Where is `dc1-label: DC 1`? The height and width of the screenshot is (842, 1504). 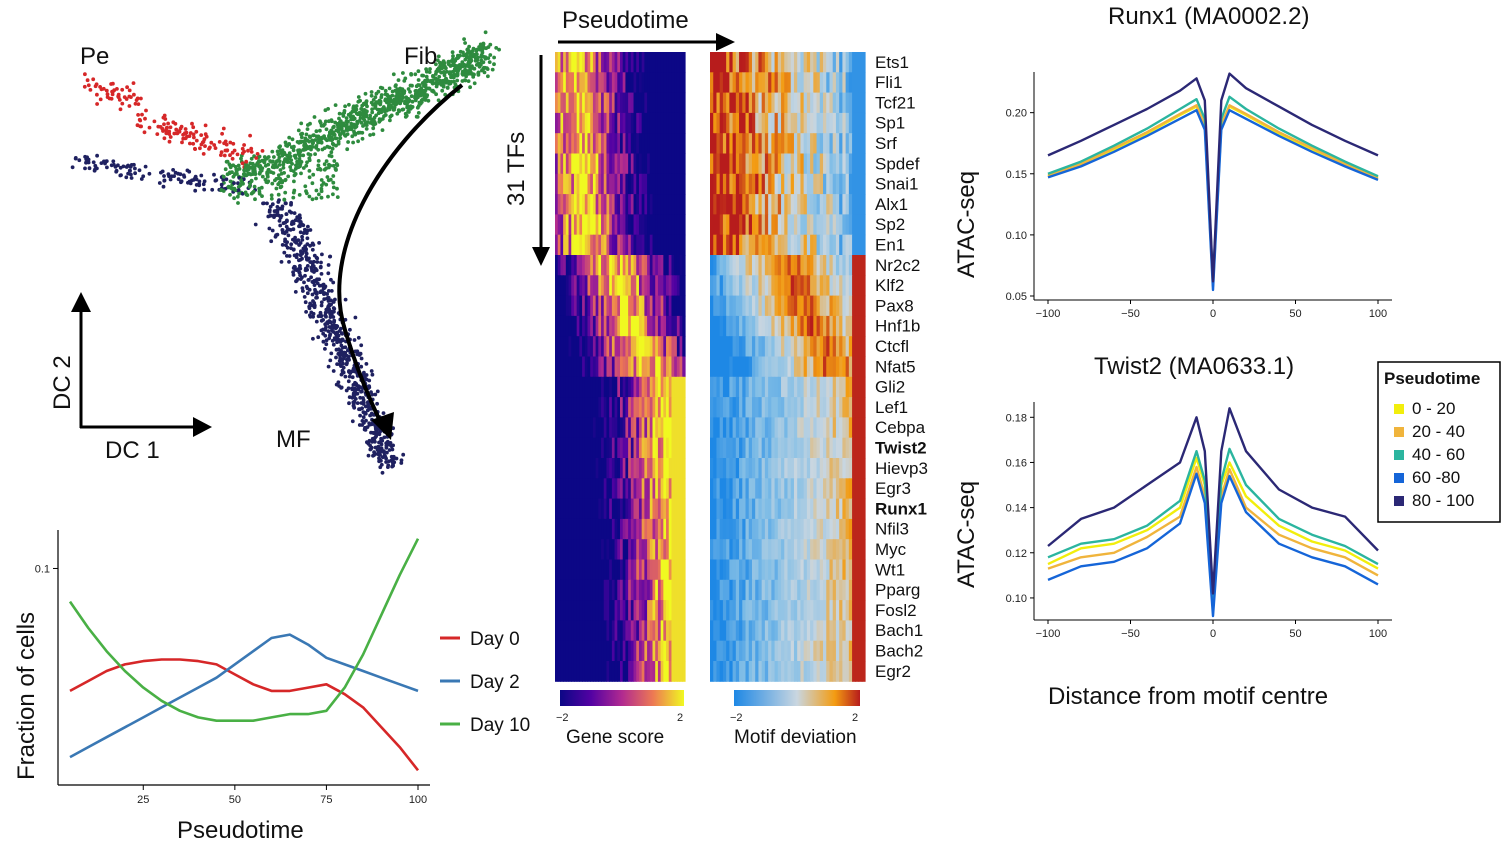 dc1-label: DC 1 is located at coordinates (132, 450).